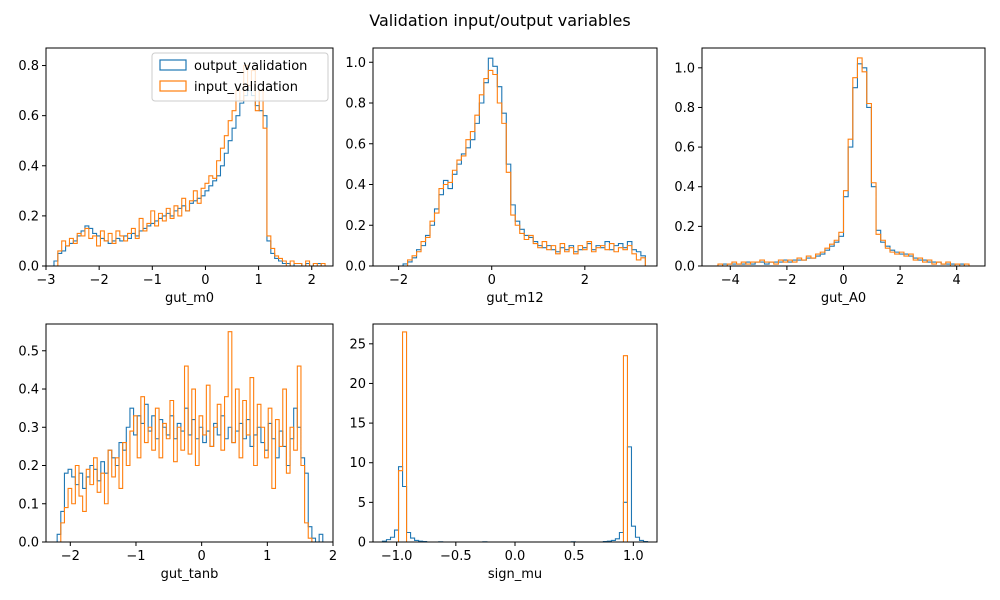  Describe the element at coordinates (843, 298) in the screenshot. I see `x-axis-label: gut_A0` at that location.